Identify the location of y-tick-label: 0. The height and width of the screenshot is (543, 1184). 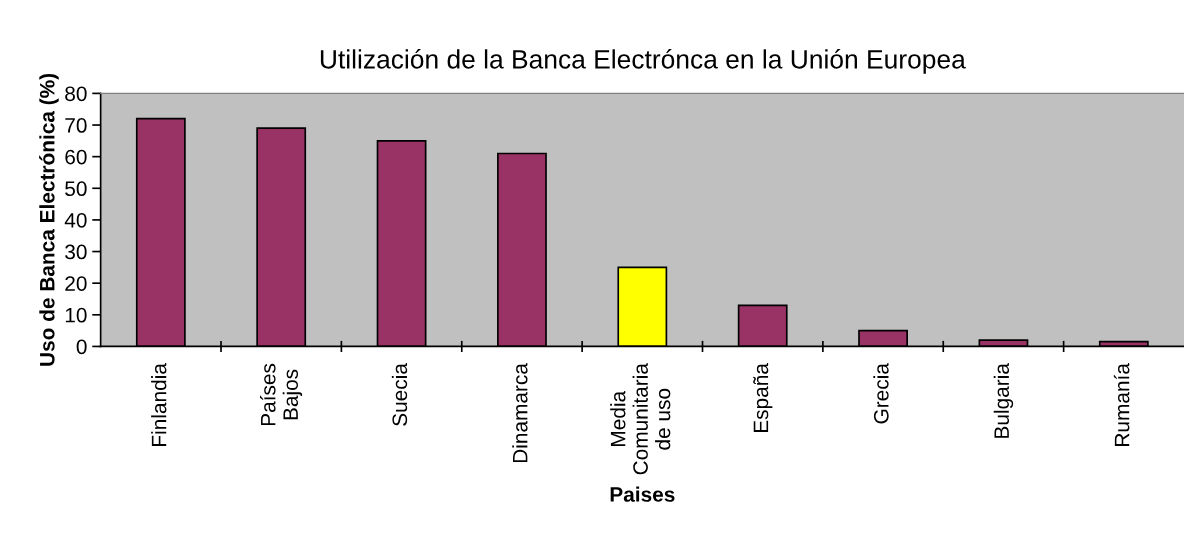
(81, 347).